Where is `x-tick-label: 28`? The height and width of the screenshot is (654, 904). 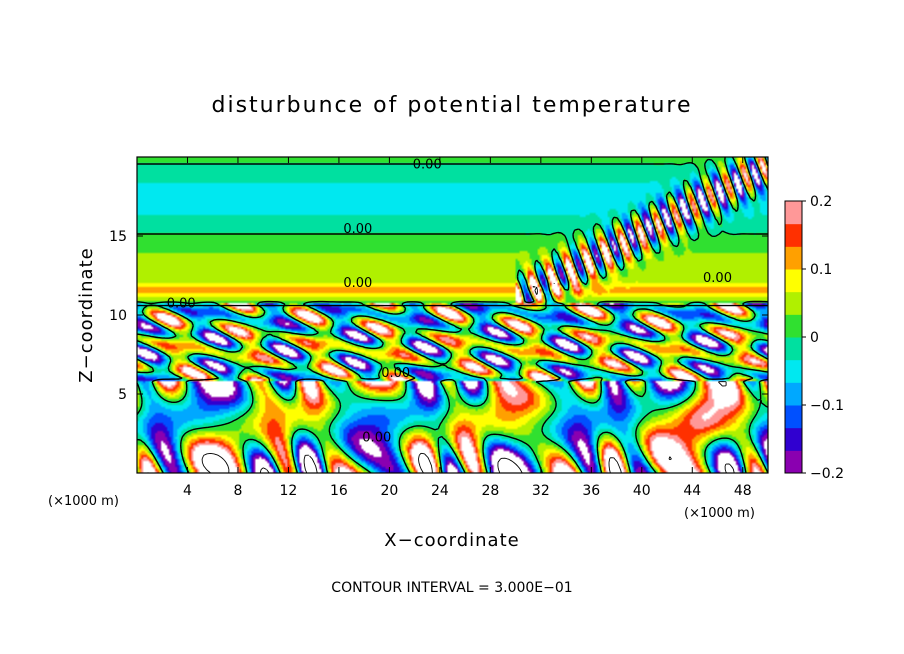 x-tick-label: 28 is located at coordinates (490, 491).